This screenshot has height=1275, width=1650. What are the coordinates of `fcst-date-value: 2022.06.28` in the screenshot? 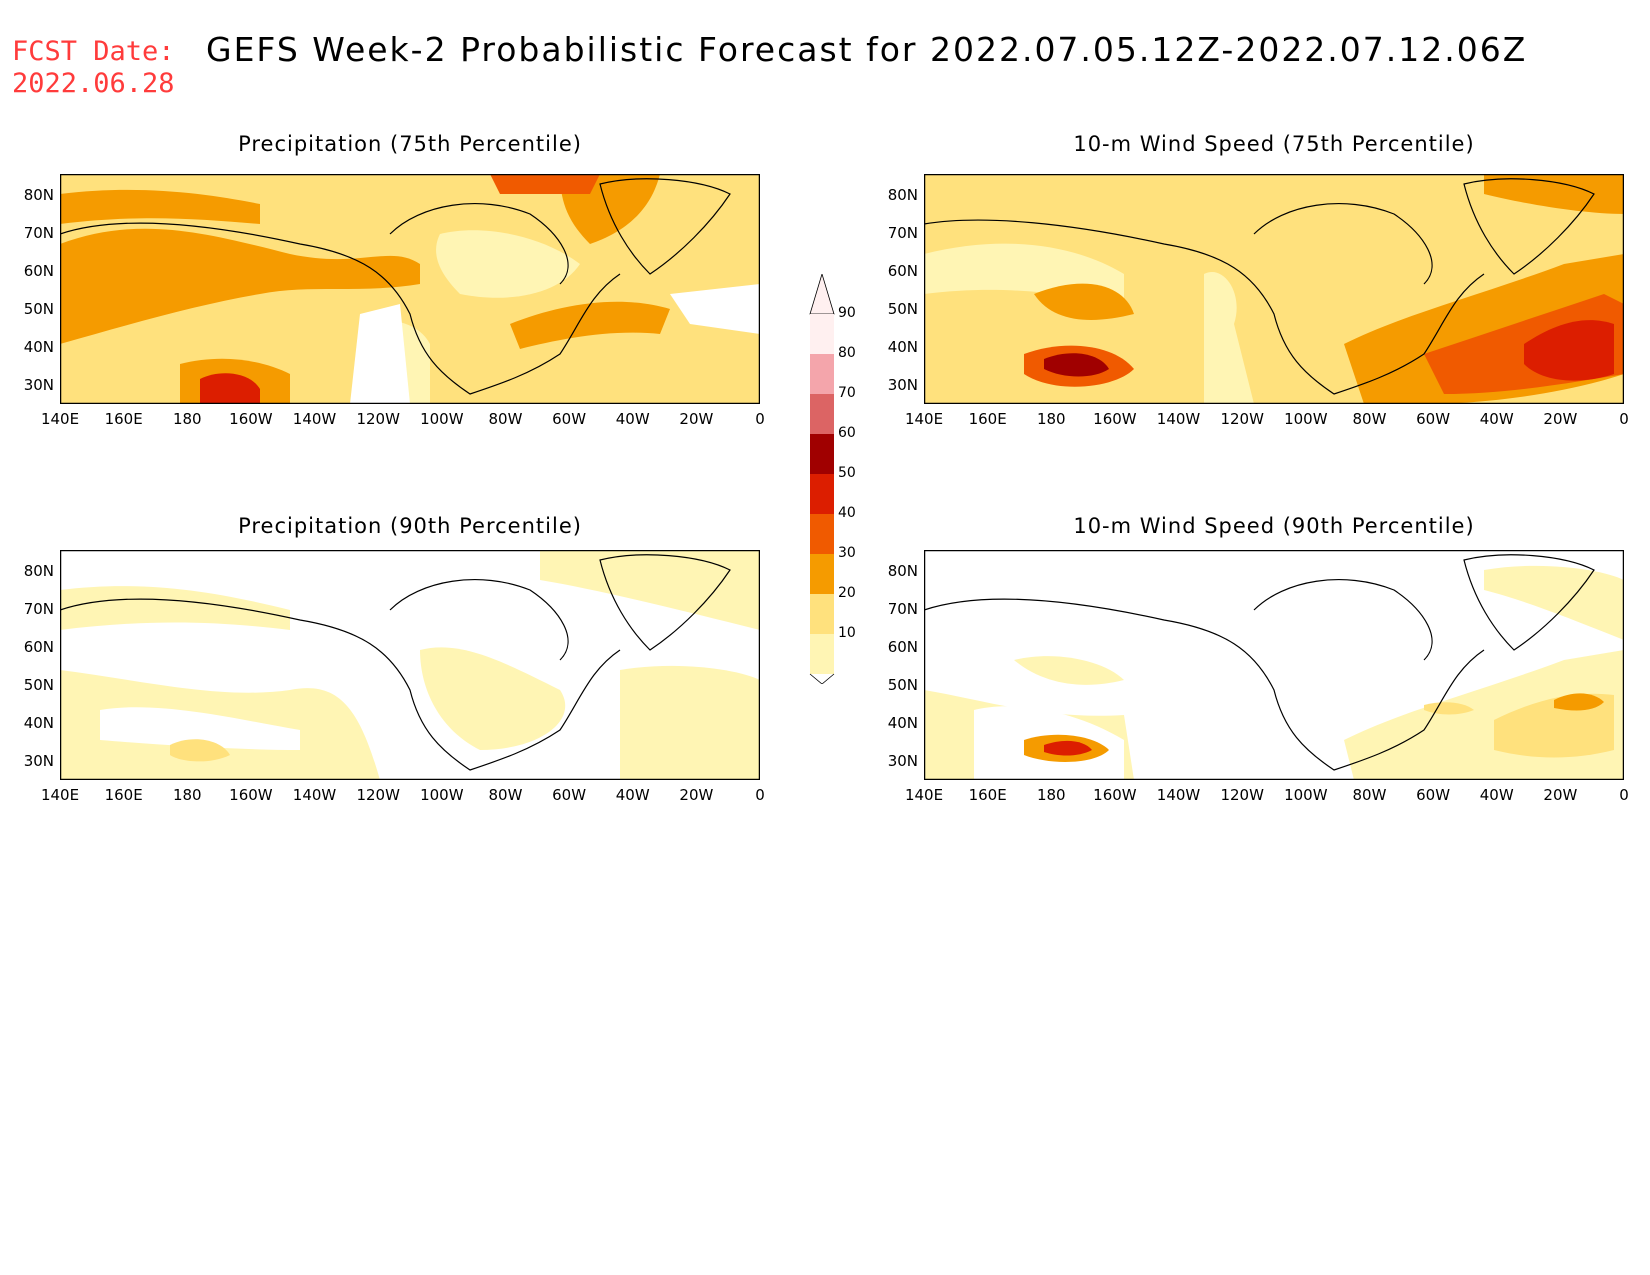 It's located at (93, 83).